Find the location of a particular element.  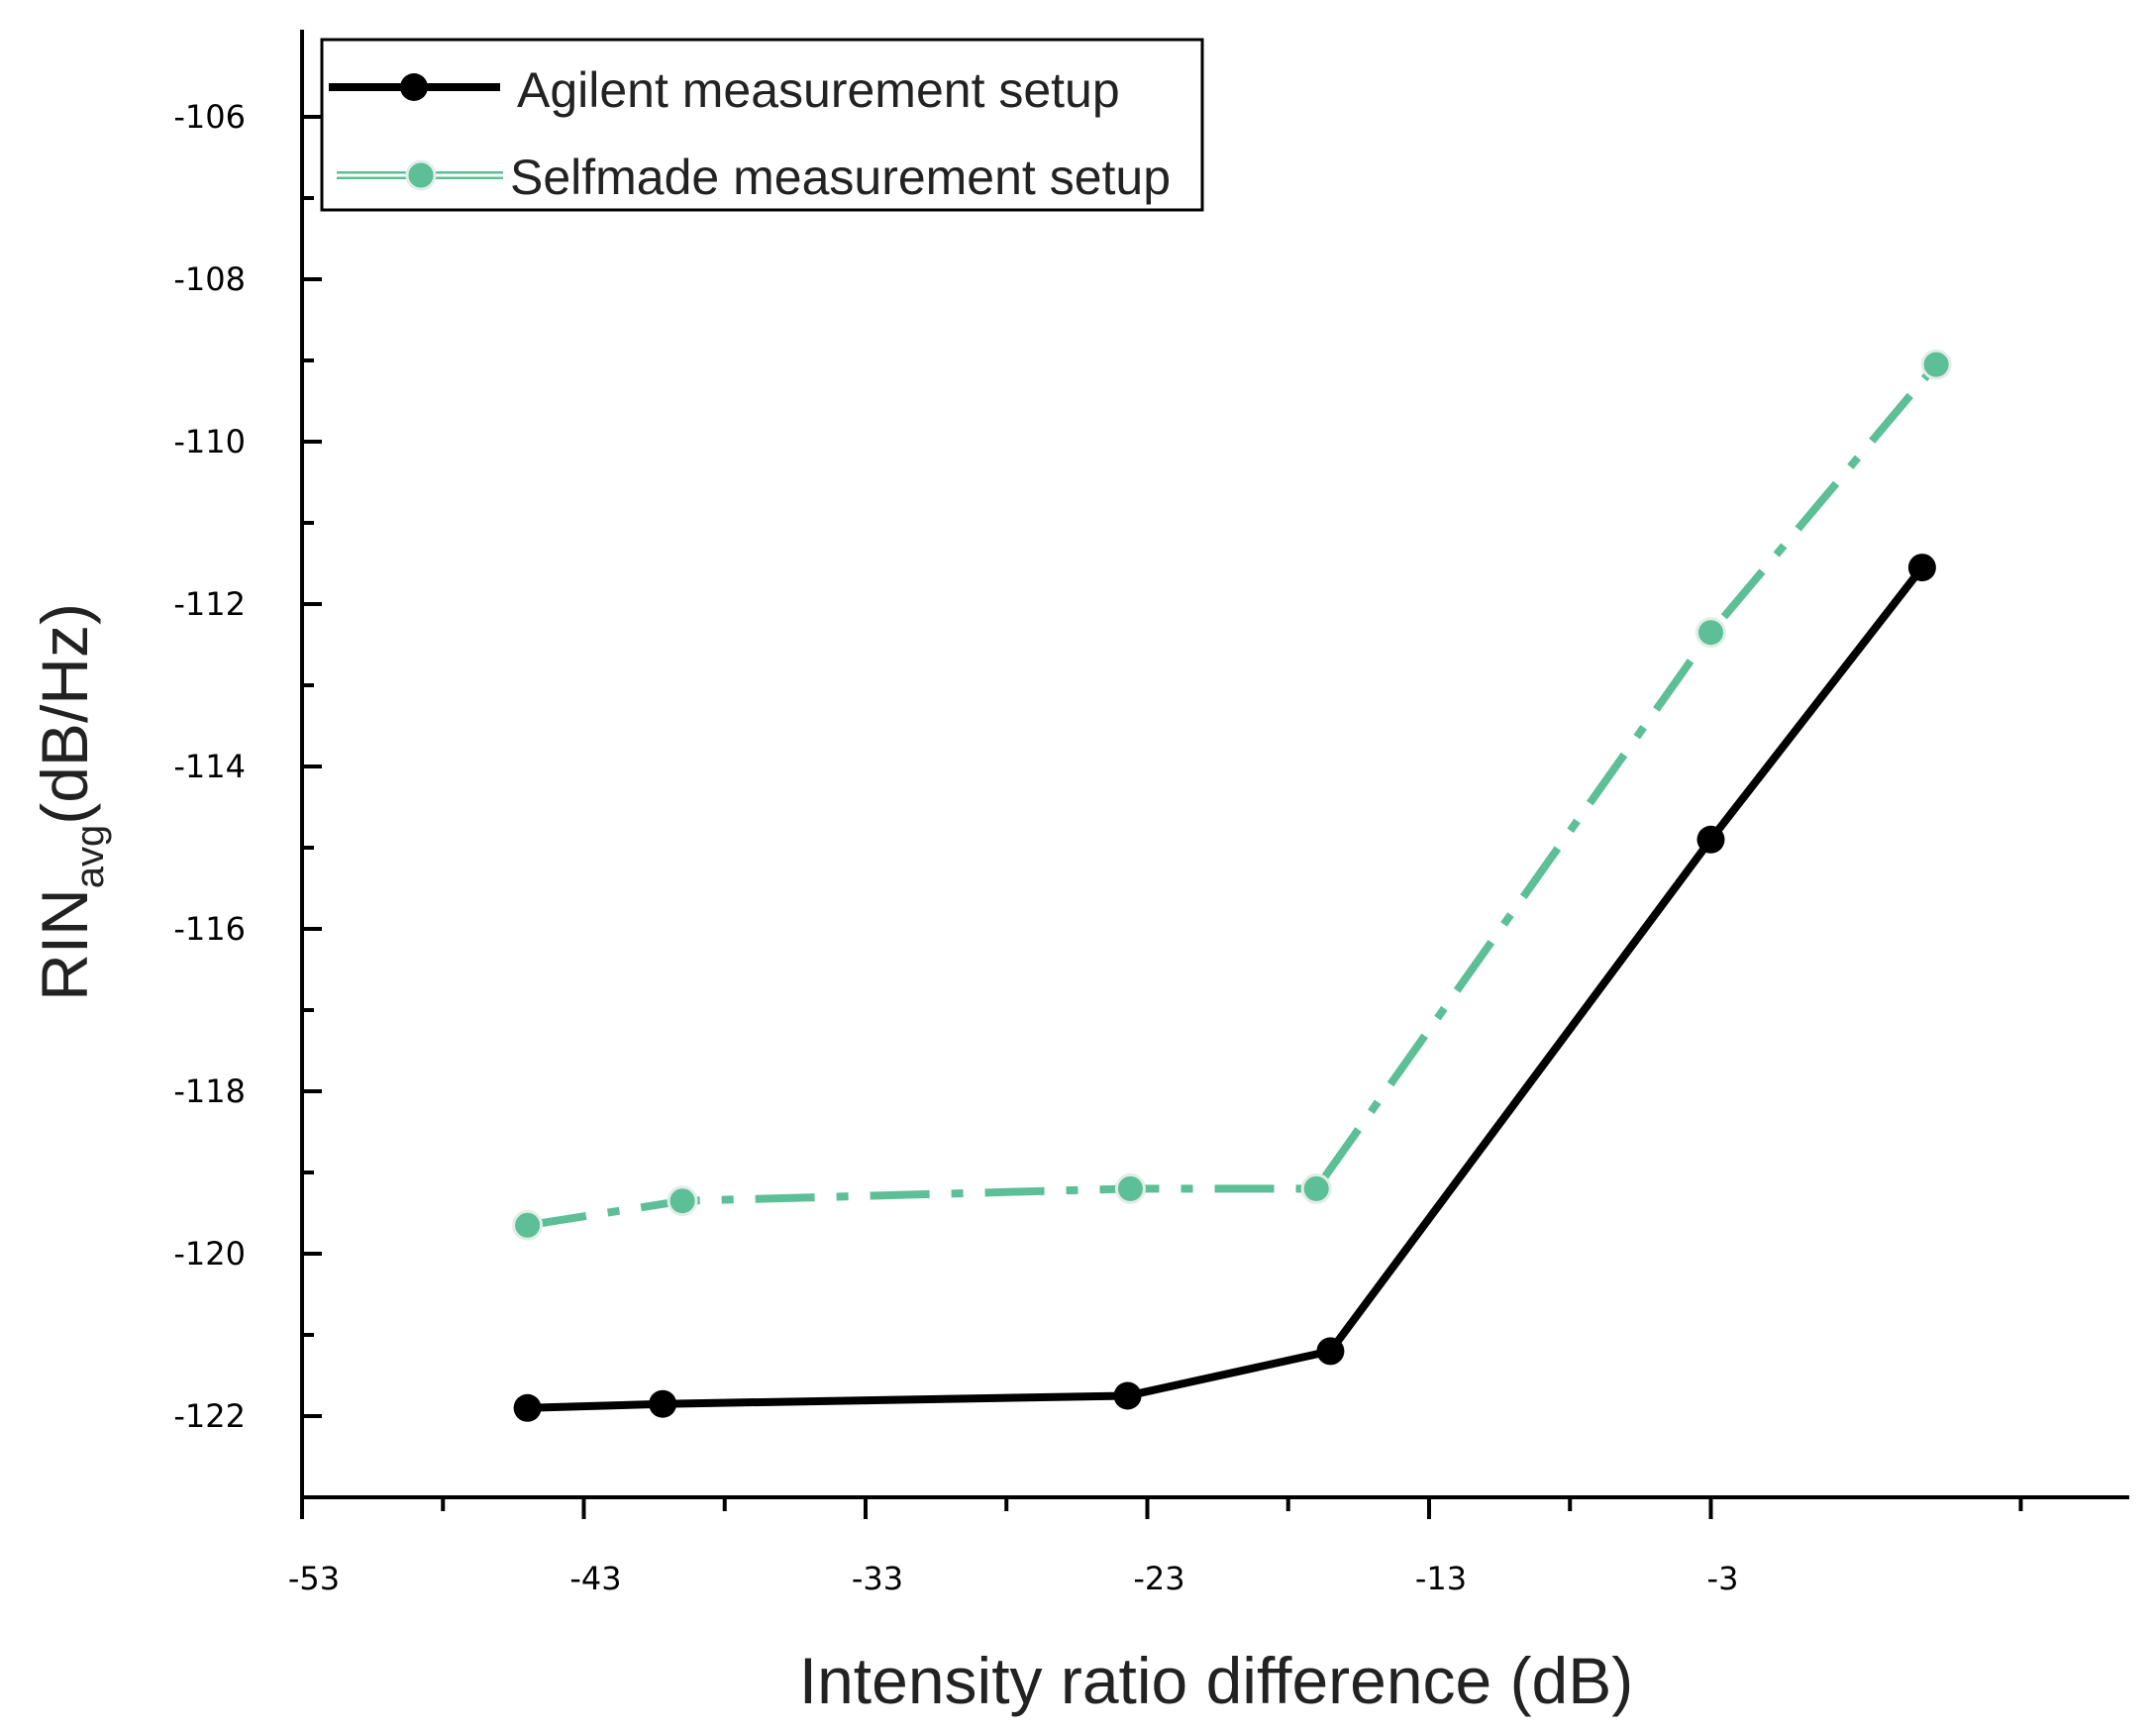

x-tick-label: -33 is located at coordinates (877, 1579).